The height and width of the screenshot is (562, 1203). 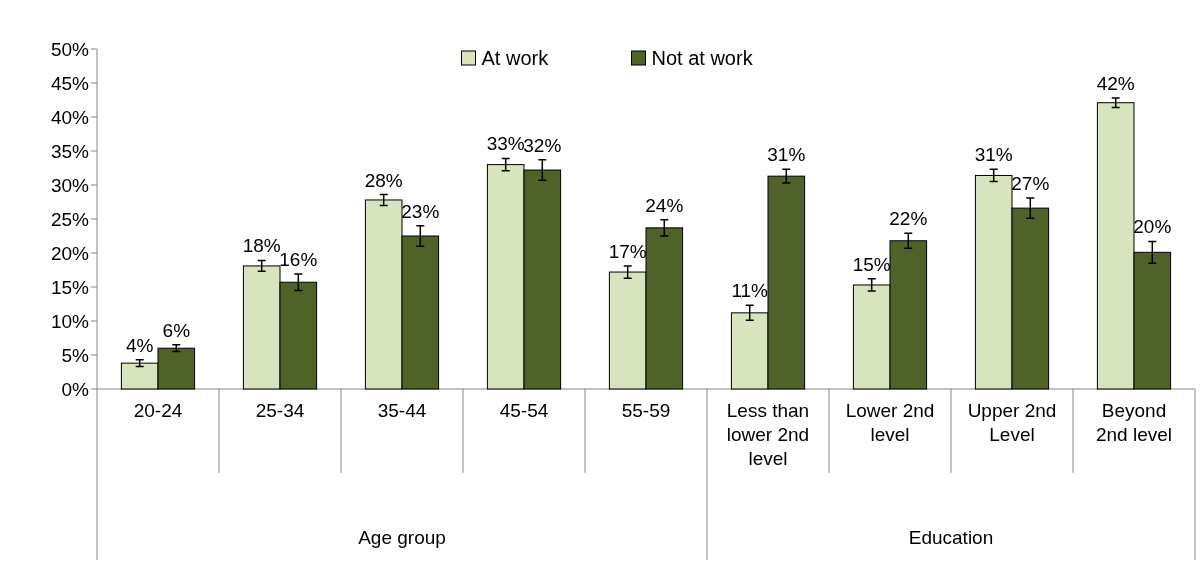 I want to click on x-tick-label: 35-44, so click(x=402, y=410).